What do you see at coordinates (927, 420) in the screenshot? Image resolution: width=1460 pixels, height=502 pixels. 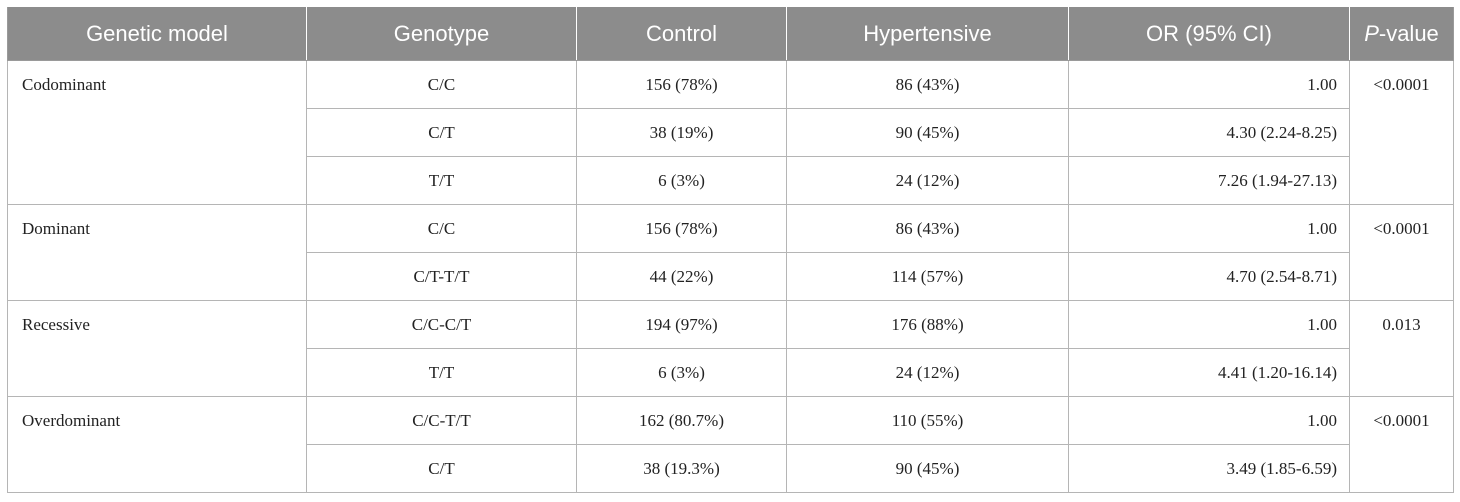 I see `hypertensive-cell: 110 (55%)` at bounding box center [927, 420].